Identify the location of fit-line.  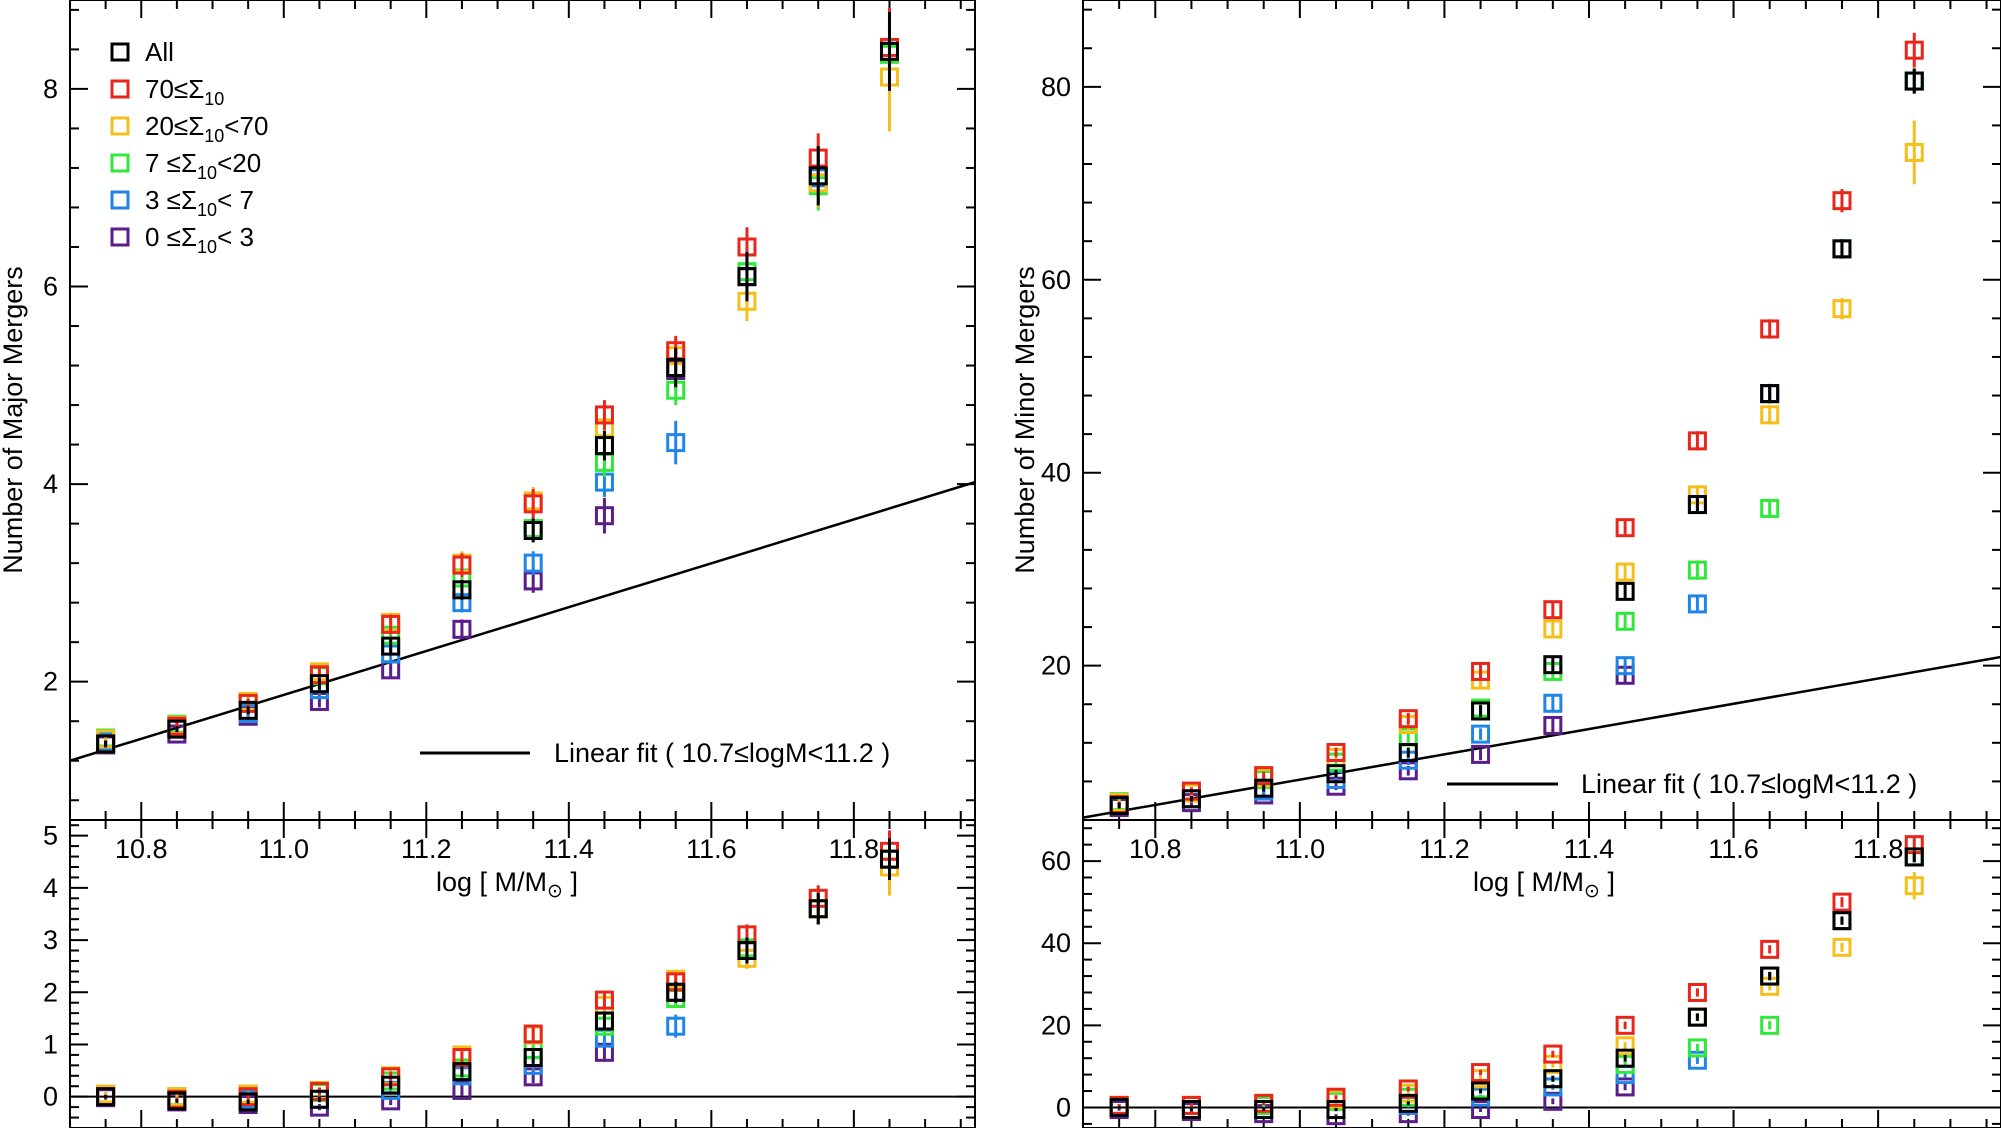
(1541, 737).